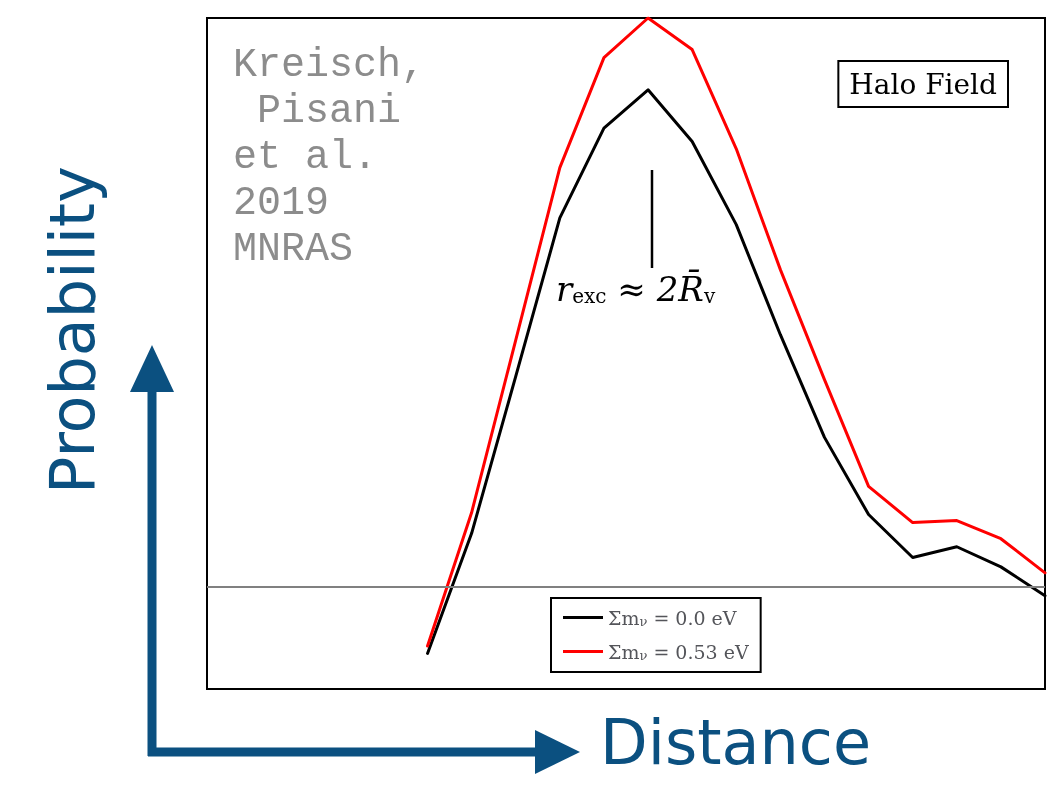  What do you see at coordinates (736, 742) in the screenshot?
I see `x-axis-title: Distance` at bounding box center [736, 742].